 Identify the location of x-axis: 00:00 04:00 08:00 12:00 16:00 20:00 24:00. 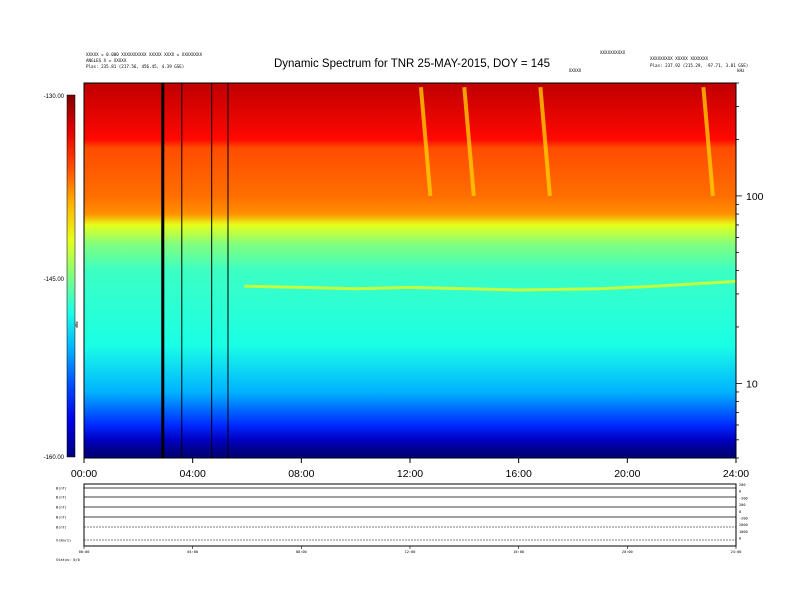
(410, 469).